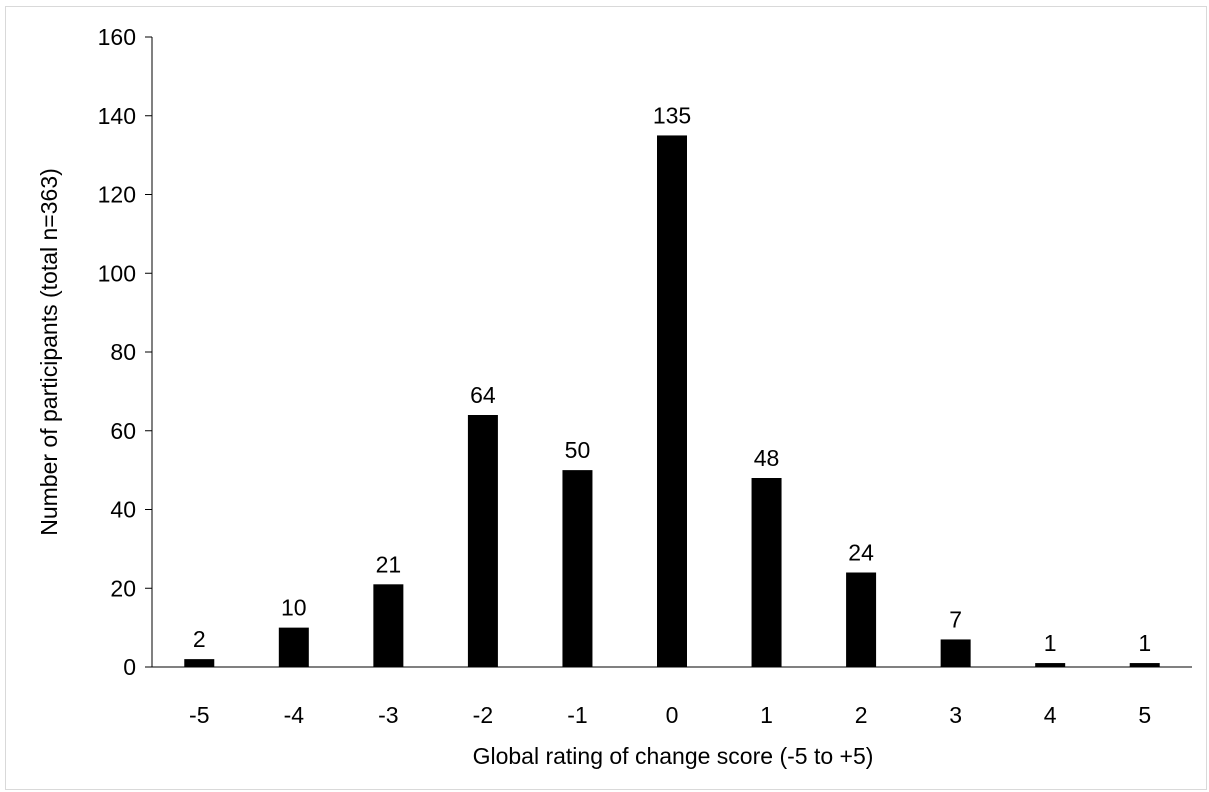 The width and height of the screenshot is (1209, 792). What do you see at coordinates (123, 431) in the screenshot?
I see `y-tick-label: 60` at bounding box center [123, 431].